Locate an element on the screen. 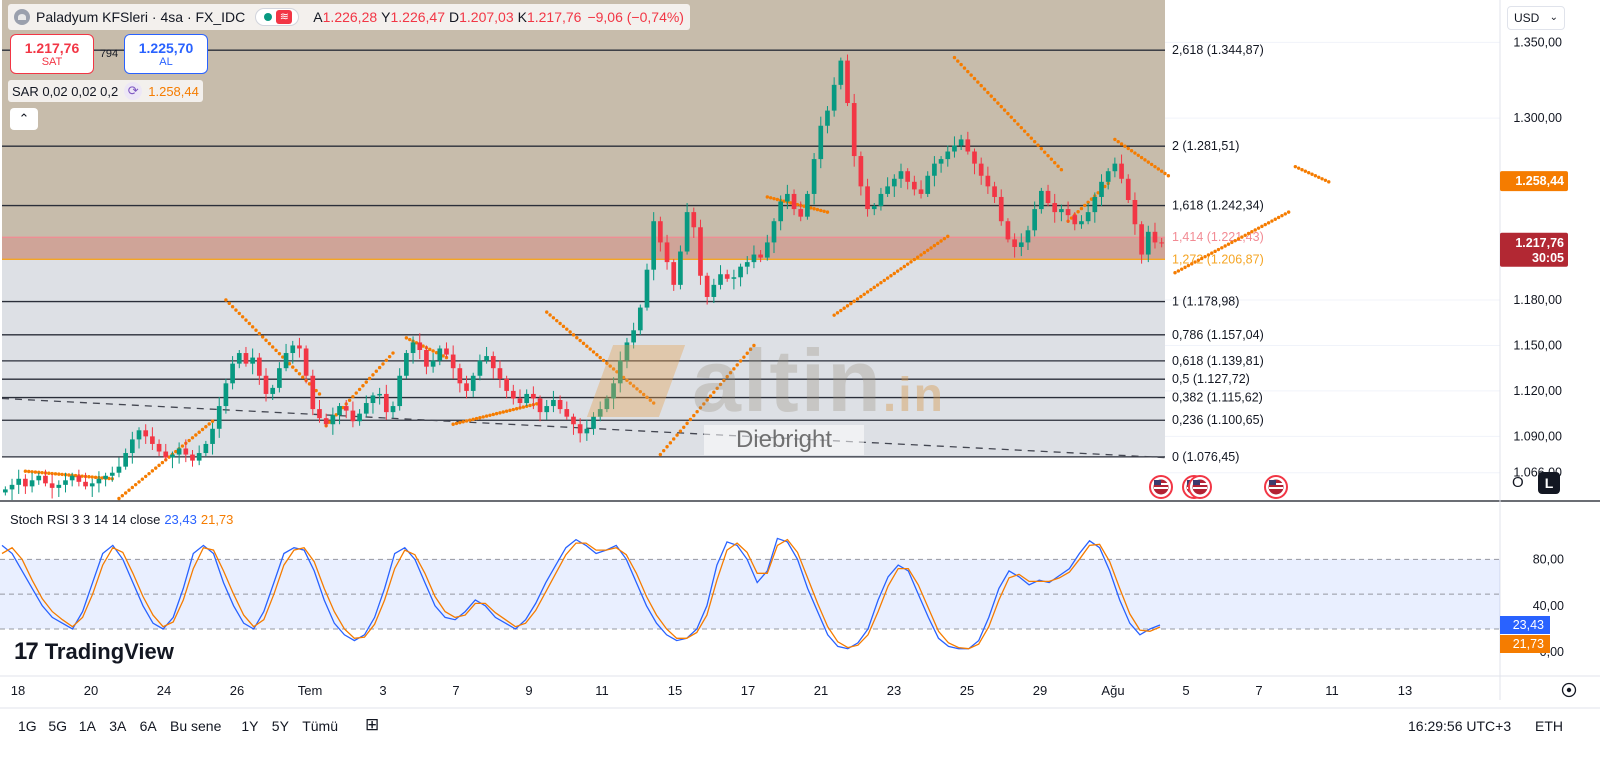  currency-select: USD ⌄ is located at coordinates (1536, 18).